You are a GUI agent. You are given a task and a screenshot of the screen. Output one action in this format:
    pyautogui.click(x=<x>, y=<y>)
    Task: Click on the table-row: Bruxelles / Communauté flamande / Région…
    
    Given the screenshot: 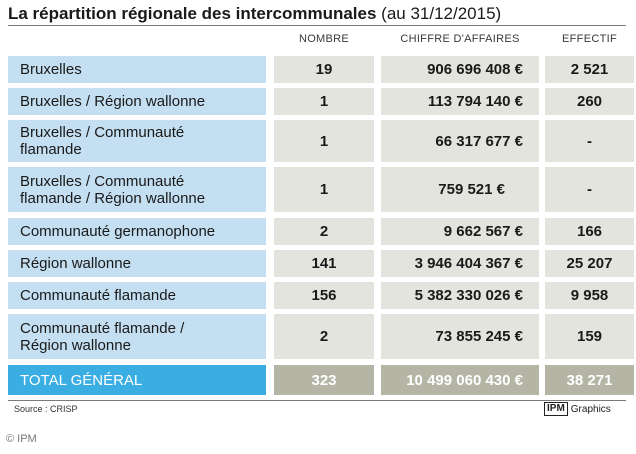 What is the action you would take?
    pyautogui.click(x=321, y=189)
    